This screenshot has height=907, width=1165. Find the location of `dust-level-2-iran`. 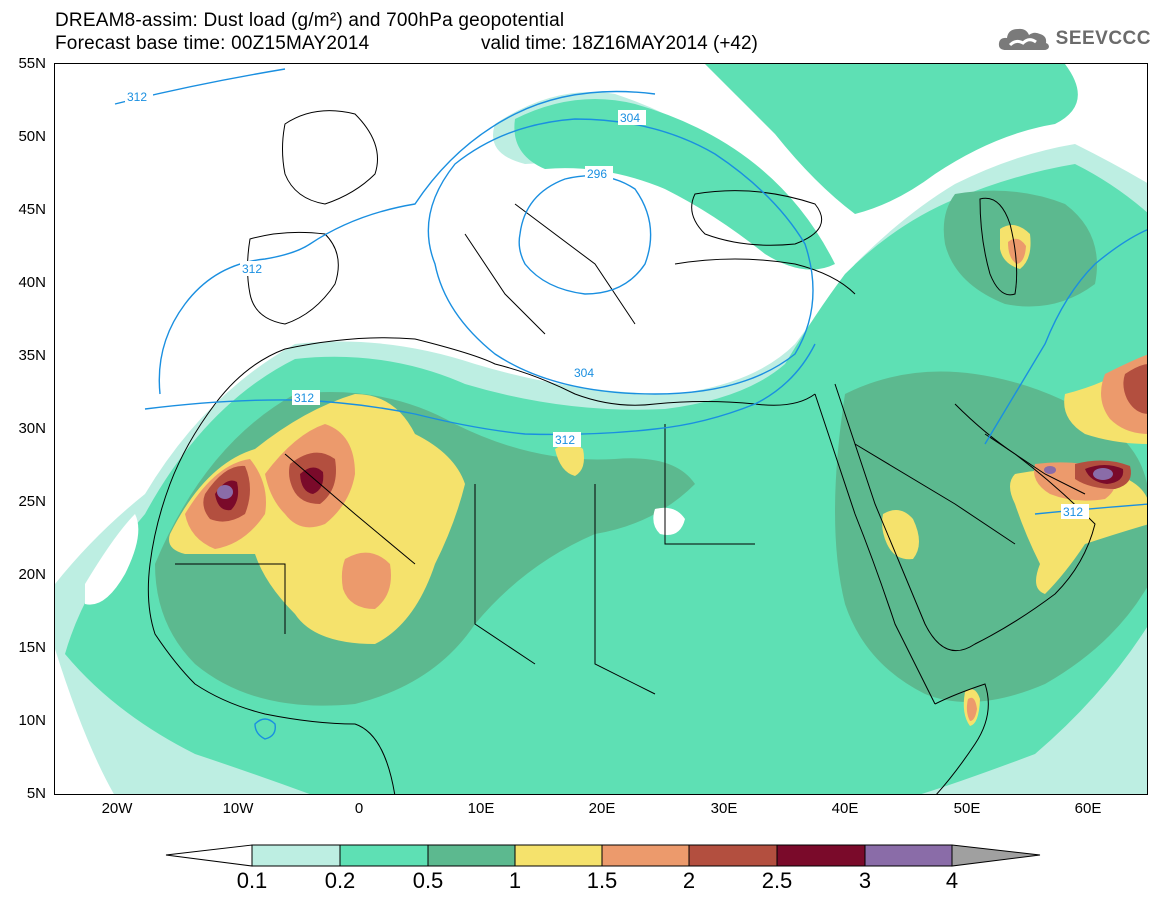

dust-level-2-iran is located at coordinates (1135, 389).